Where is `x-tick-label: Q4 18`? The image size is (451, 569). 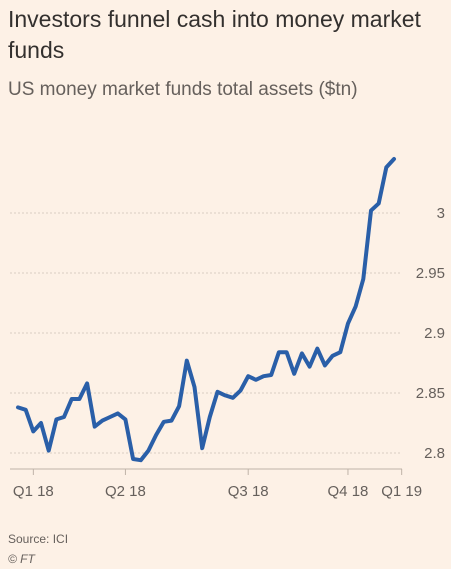 x-tick-label: Q4 18 is located at coordinates (348, 491).